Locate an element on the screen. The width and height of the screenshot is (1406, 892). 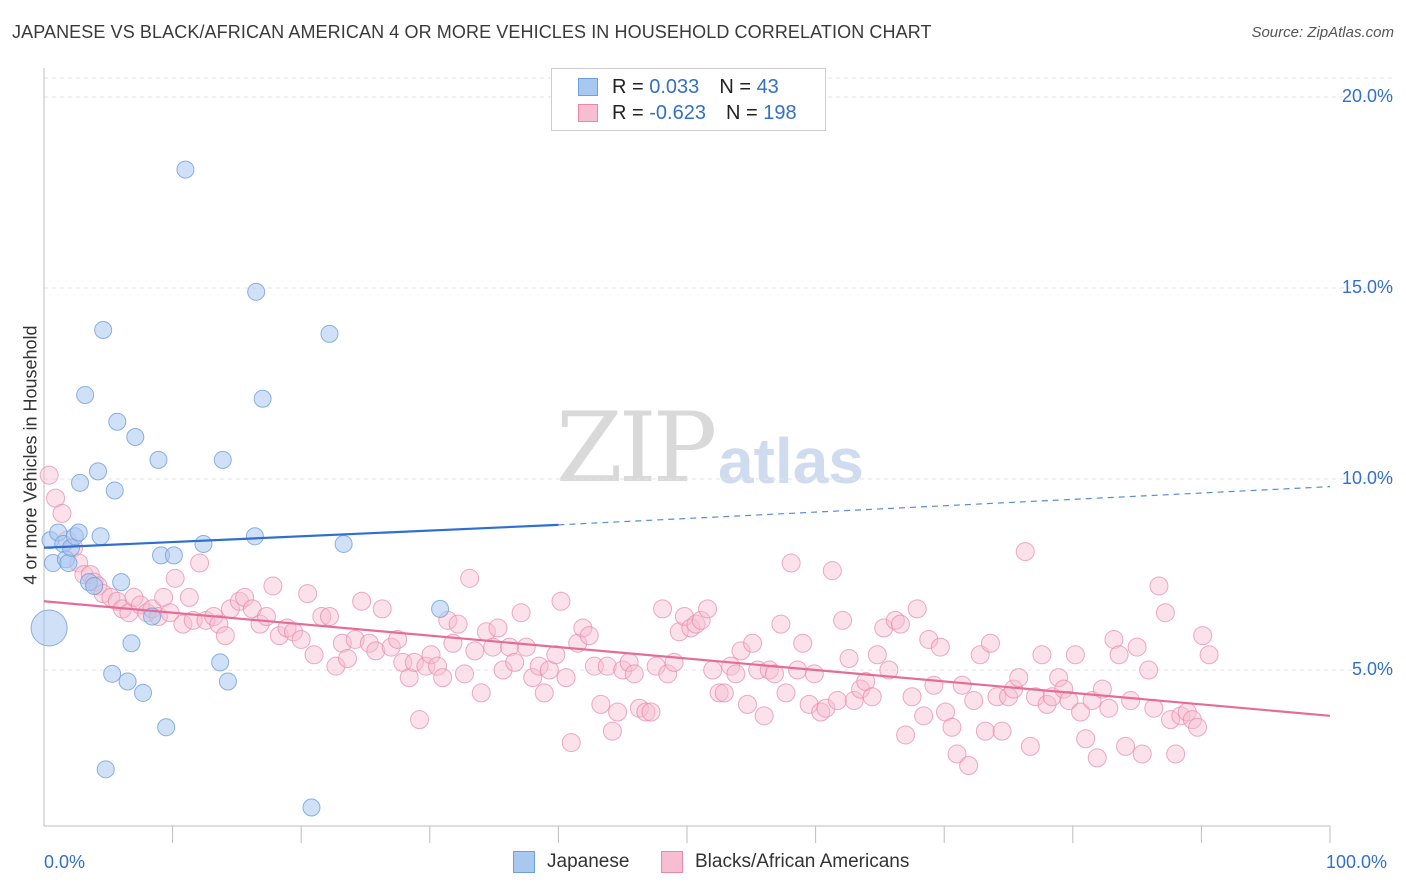
watermark-atlas: atlas is located at coordinates (791, 461).